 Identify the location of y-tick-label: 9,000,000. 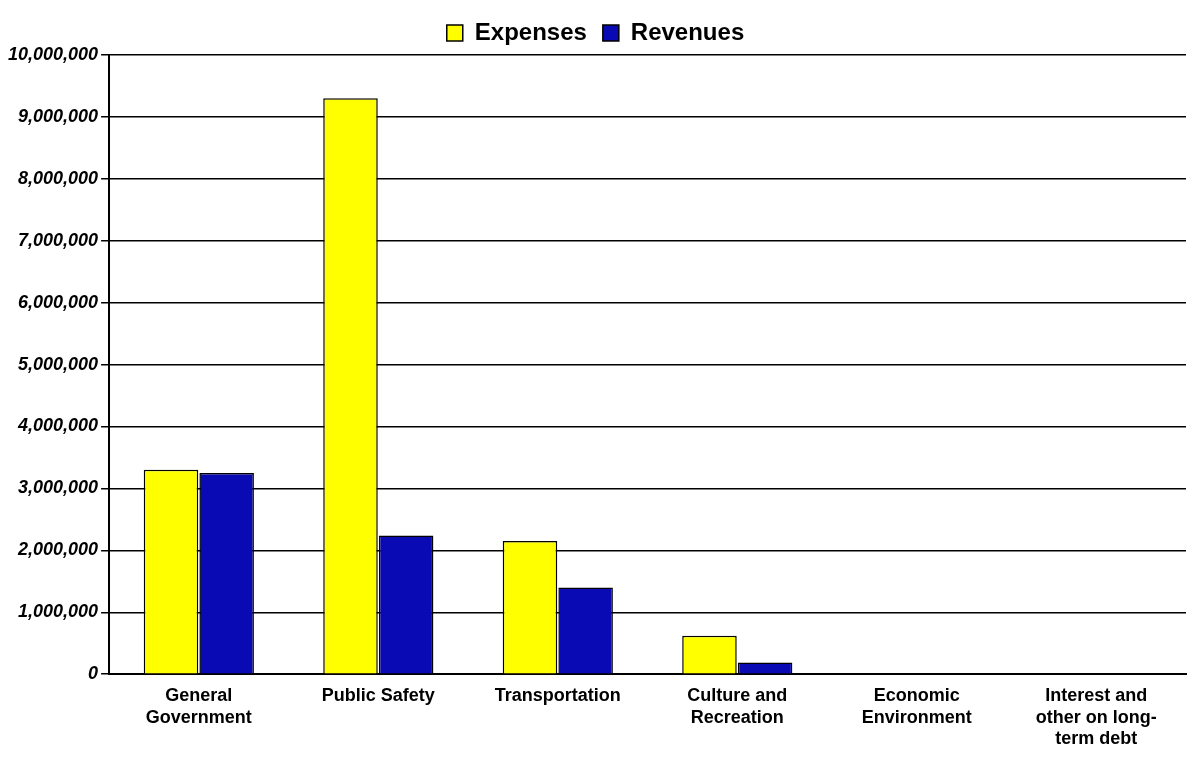
(58, 115).